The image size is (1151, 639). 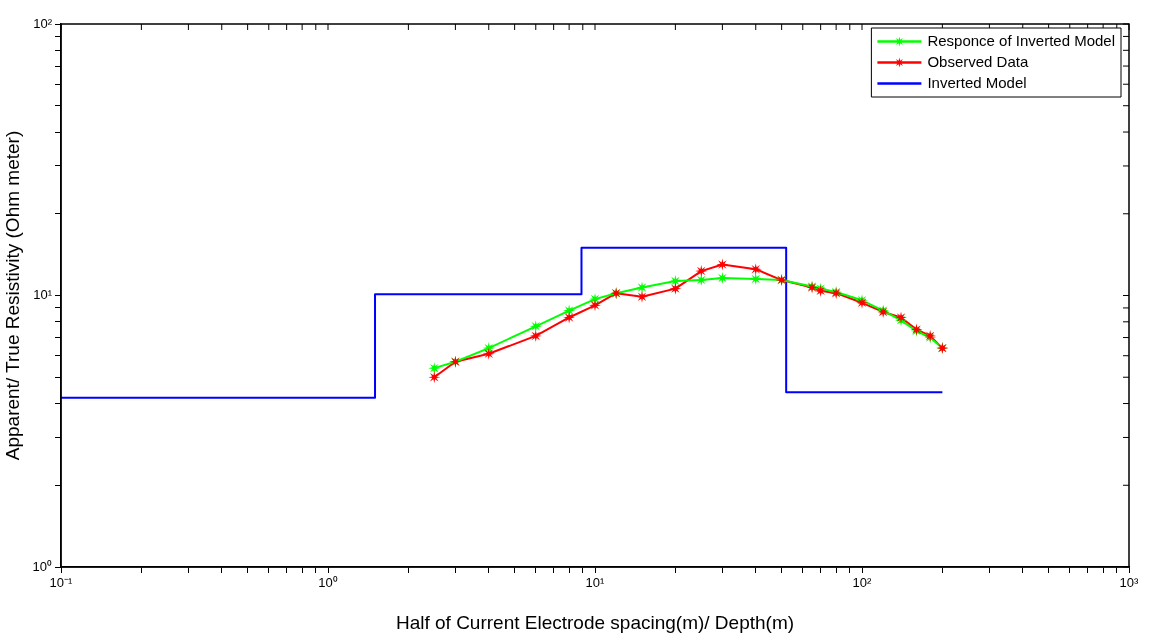 What do you see at coordinates (1021, 40) in the screenshot?
I see `legend-label: Responce of Inverted Model` at bounding box center [1021, 40].